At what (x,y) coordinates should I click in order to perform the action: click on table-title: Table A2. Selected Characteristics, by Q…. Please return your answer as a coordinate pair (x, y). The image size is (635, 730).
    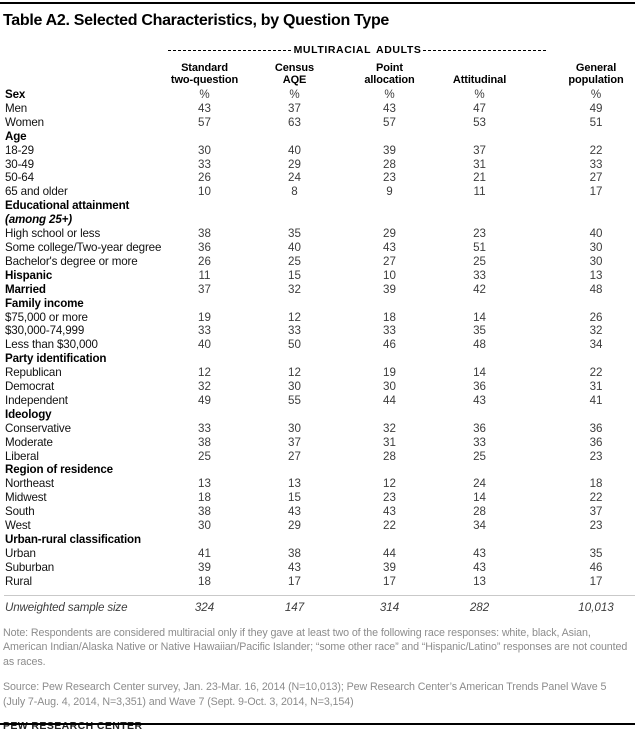
    Looking at the image, I should click on (196, 20).